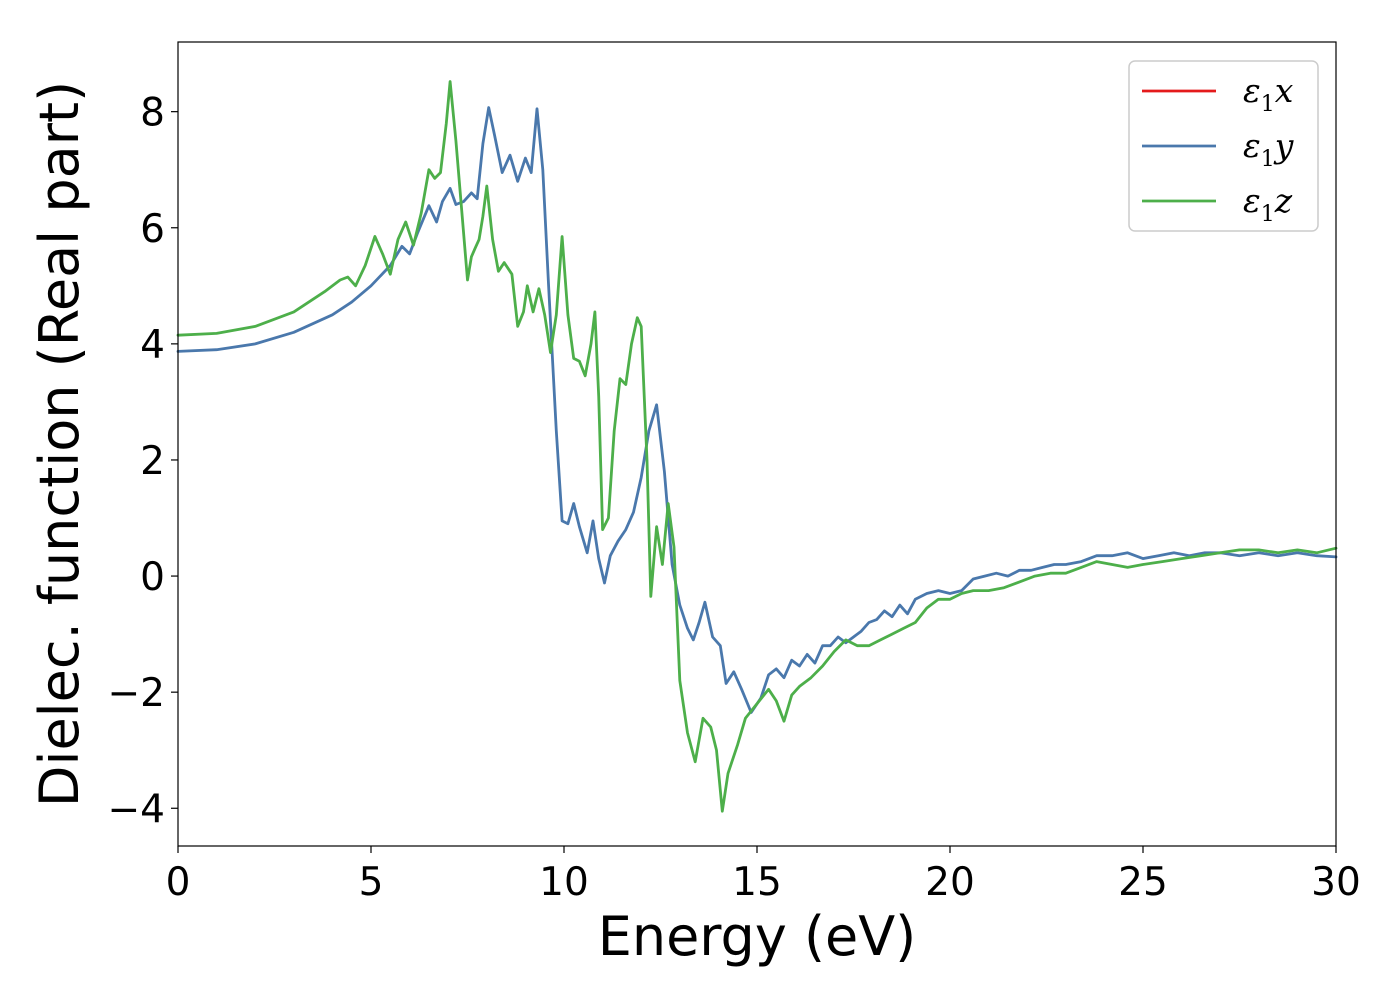 The width and height of the screenshot is (1400, 1000). Describe the element at coordinates (564, 882) in the screenshot. I see `x-tick-label: 10` at that location.